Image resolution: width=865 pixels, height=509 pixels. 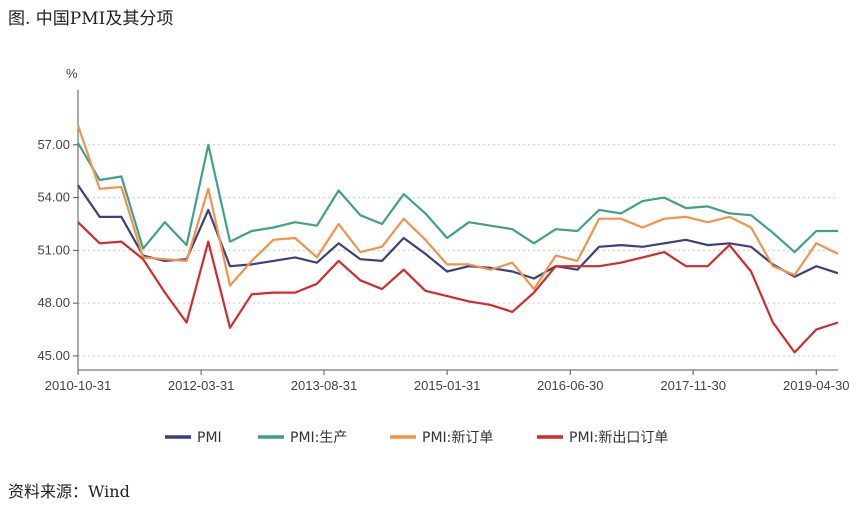 What do you see at coordinates (816, 385) in the screenshot?
I see `x-tick-label: 2019-04-30` at bounding box center [816, 385].